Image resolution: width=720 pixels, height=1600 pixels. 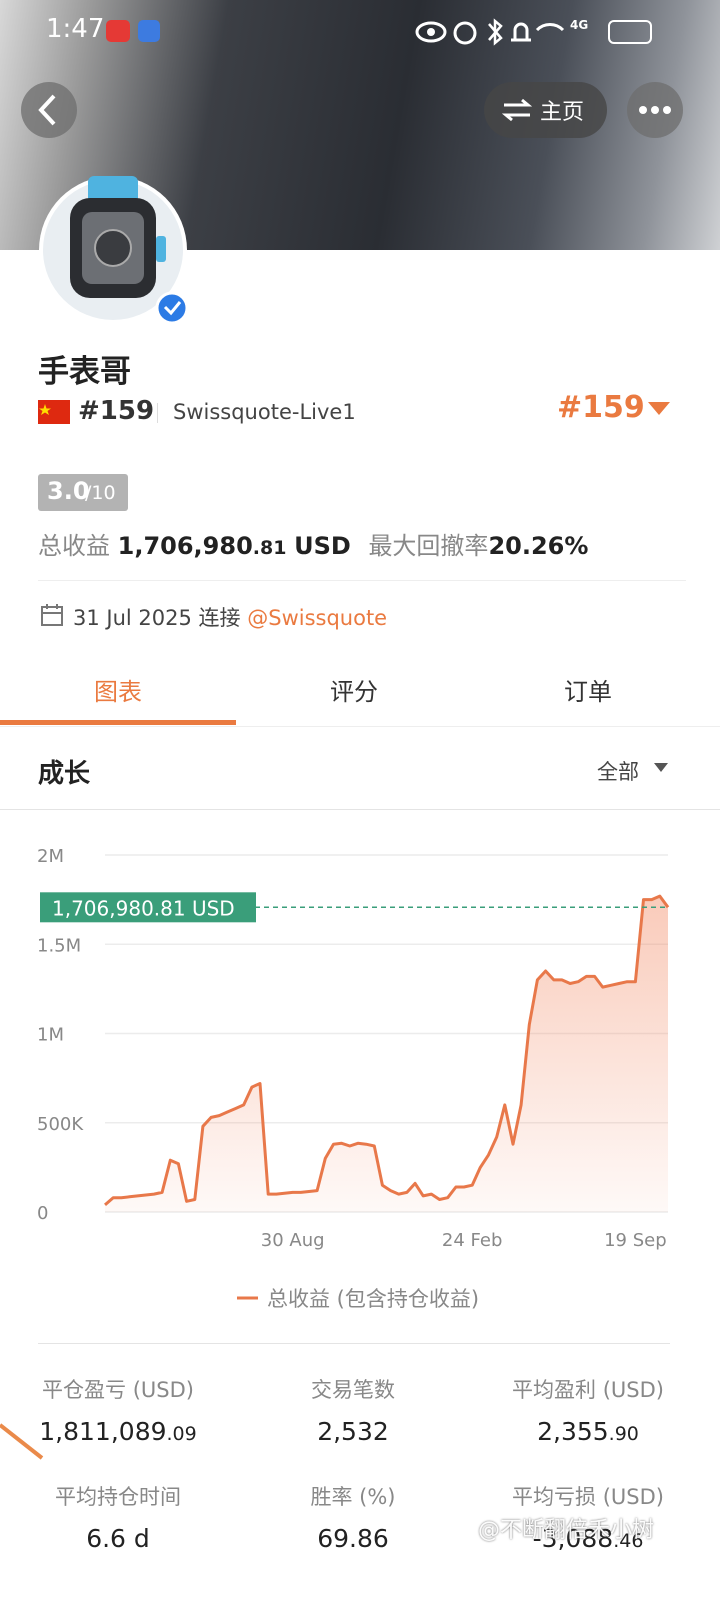 What do you see at coordinates (100, 493) in the screenshot?
I see `score-max: /10` at bounding box center [100, 493].